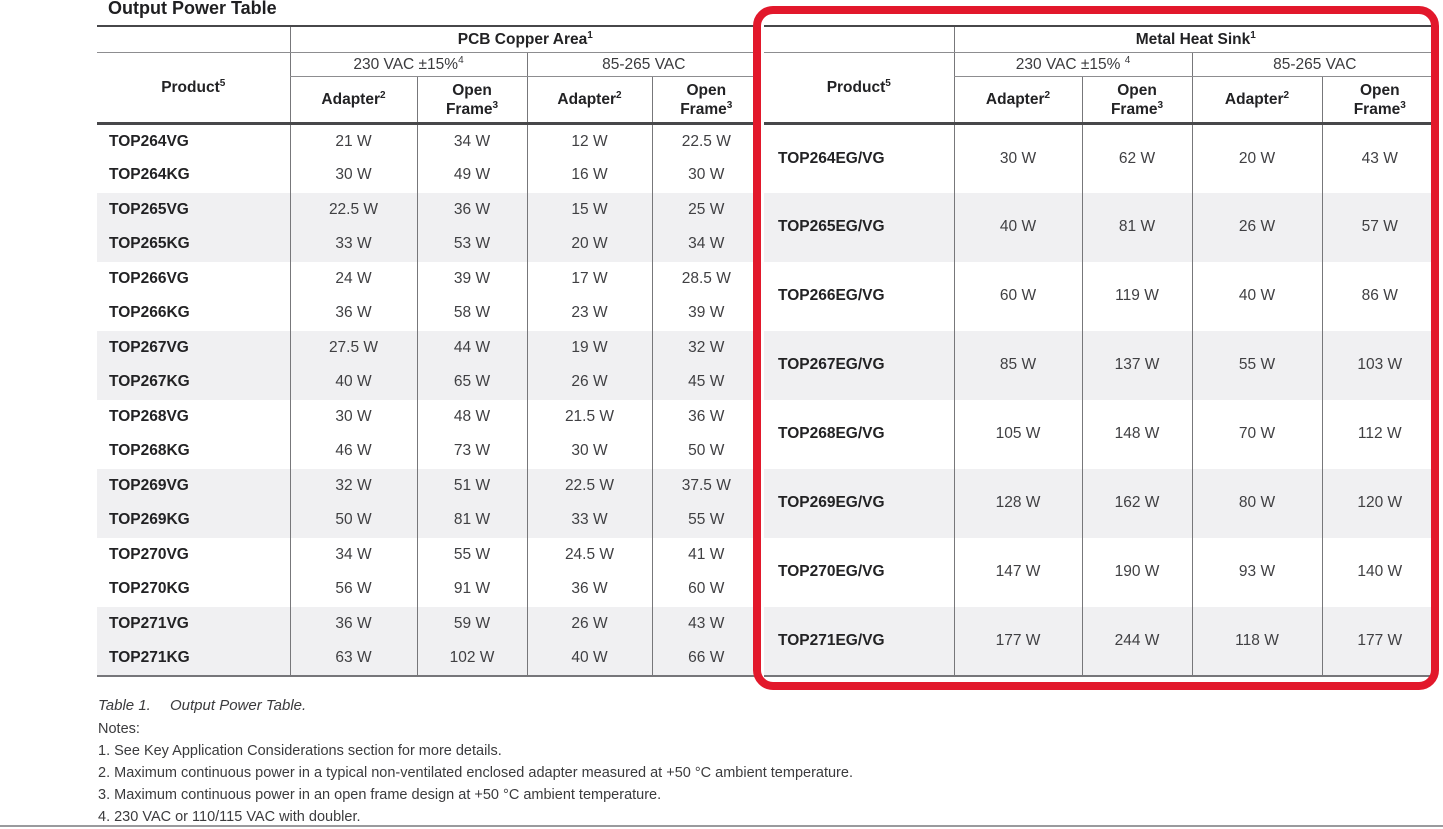 This screenshot has height=829, width=1443. Describe the element at coordinates (1256, 503) in the screenshot. I see `power-cell: 80 W` at that location.